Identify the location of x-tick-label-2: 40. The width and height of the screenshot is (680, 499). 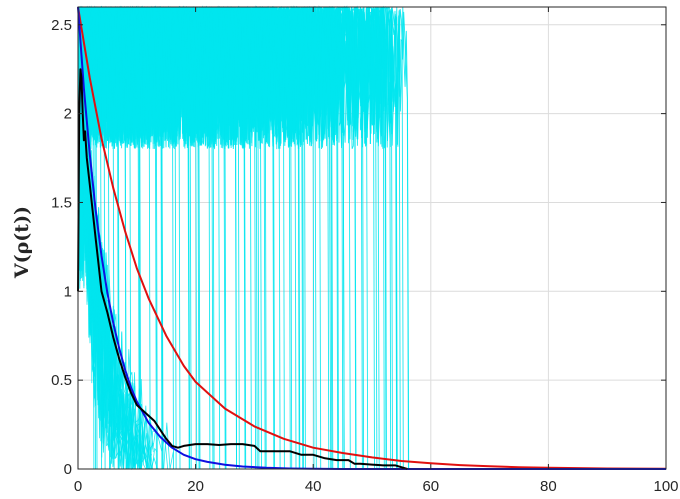
(313, 486).